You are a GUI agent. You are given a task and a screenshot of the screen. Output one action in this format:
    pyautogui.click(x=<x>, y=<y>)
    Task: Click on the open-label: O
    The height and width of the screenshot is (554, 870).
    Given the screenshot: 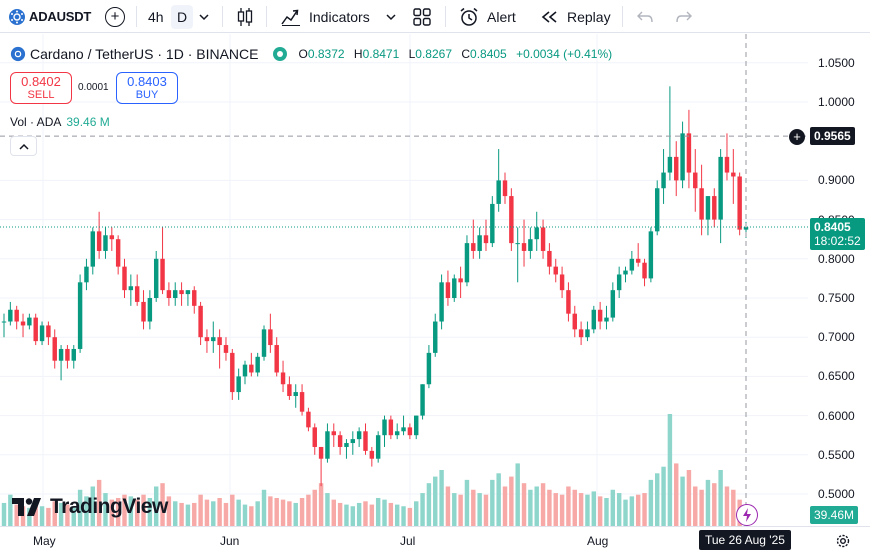 What is the action you would take?
    pyautogui.click(x=303, y=54)
    